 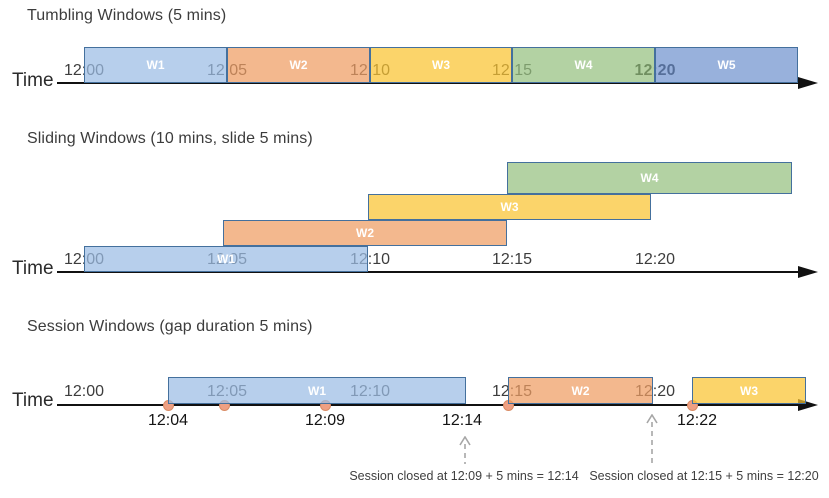 What do you see at coordinates (325, 420) in the screenshot?
I see `event-time-label: 12:09` at bounding box center [325, 420].